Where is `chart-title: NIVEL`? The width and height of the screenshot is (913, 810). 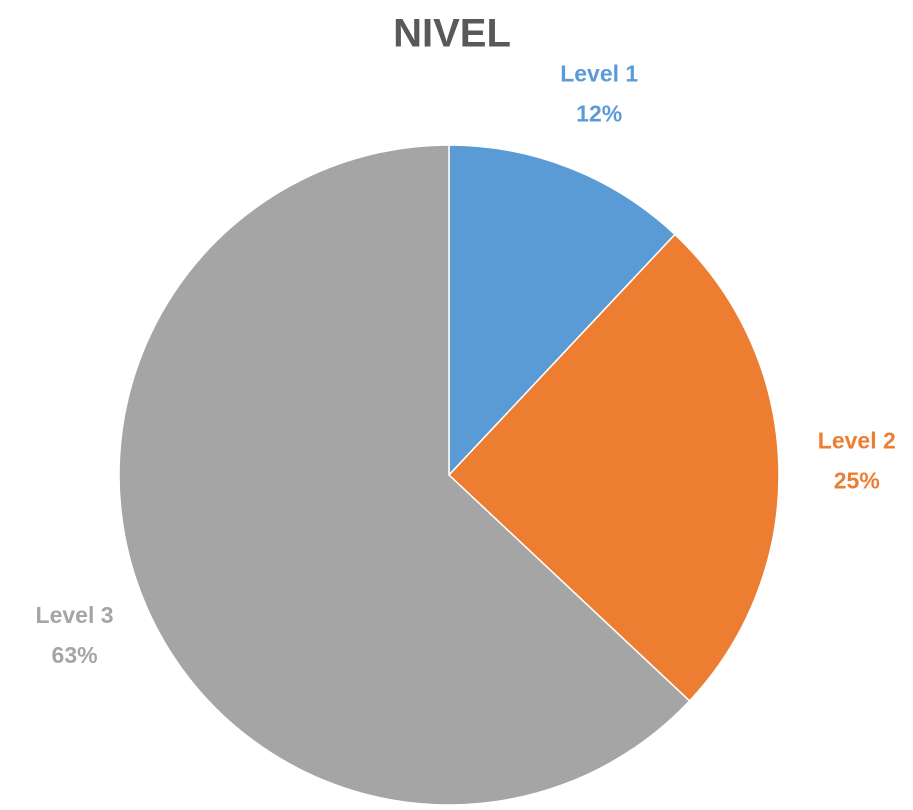
chart-title: NIVEL is located at coordinates (452, 34).